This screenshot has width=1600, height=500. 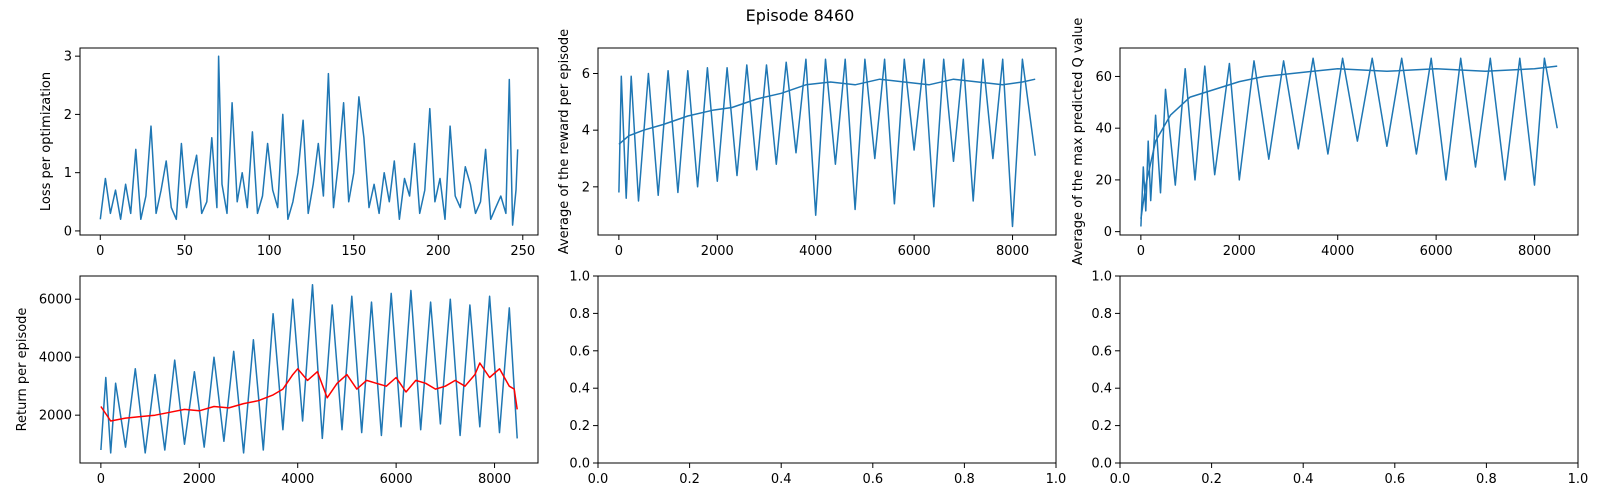 What do you see at coordinates (522, 251) in the screenshot?
I see `x-tick-label-top-left-5: 250` at bounding box center [522, 251].